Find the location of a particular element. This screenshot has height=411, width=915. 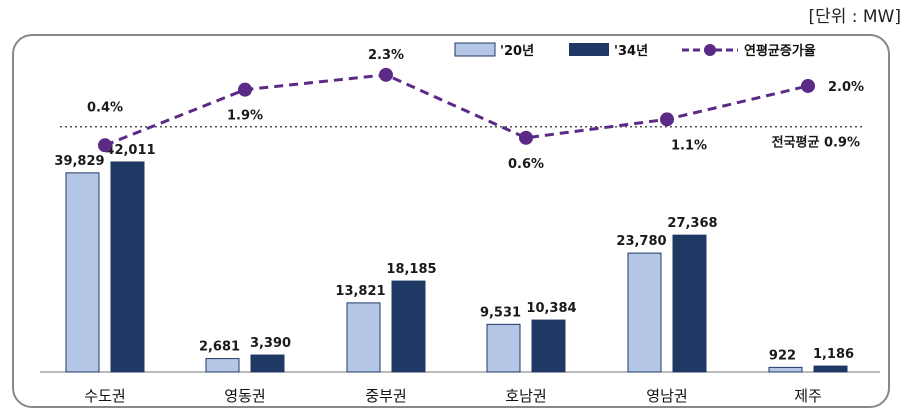

legend-label-growth: 연평균증가율 is located at coordinates (780, 51).